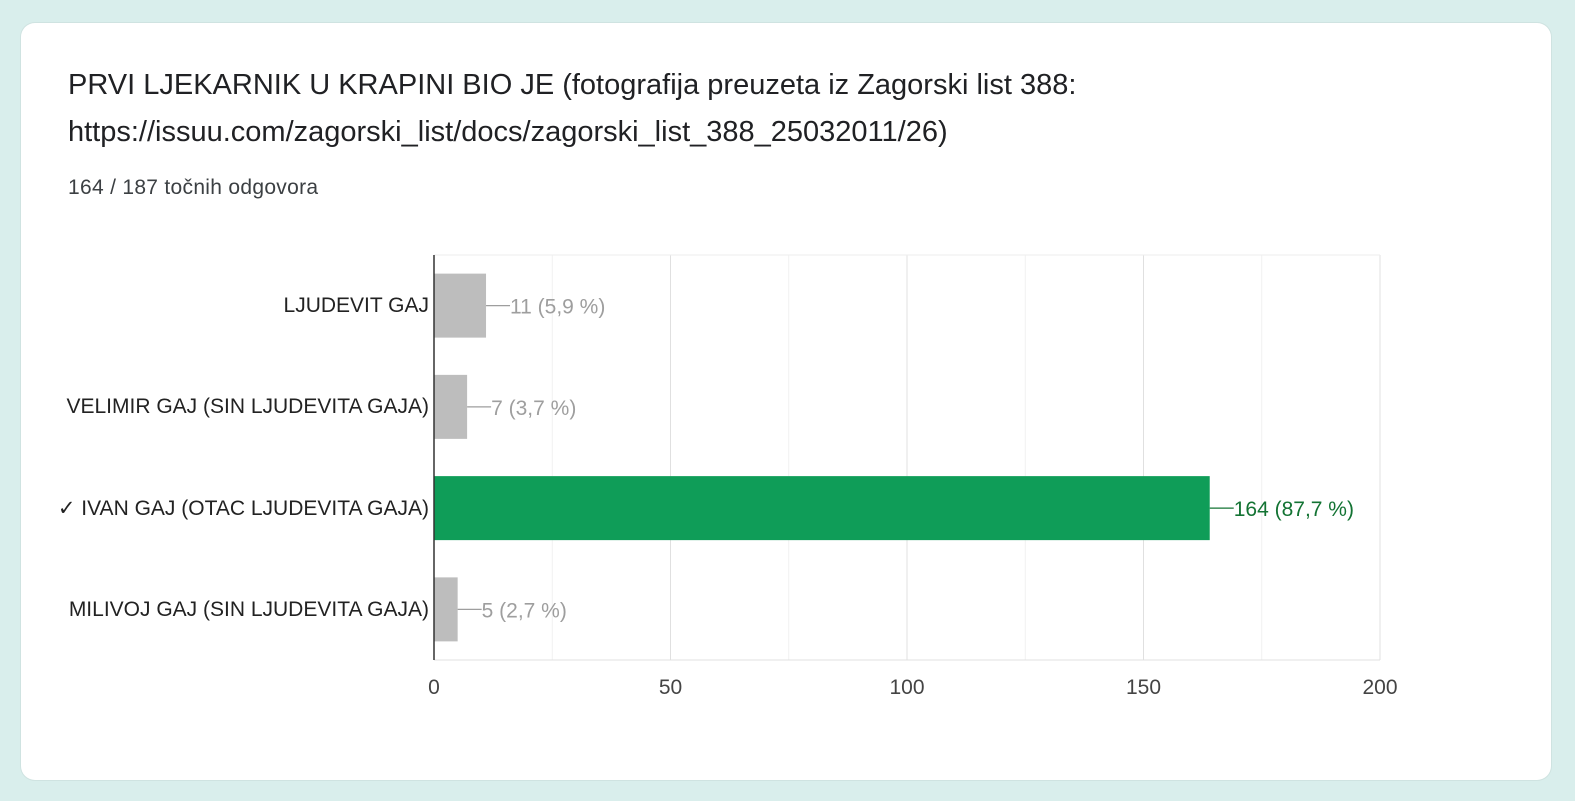 This screenshot has height=801, width=1575. What do you see at coordinates (243, 508) in the screenshot?
I see `category-label: ✓ IVAN GAJ (OTAC LJUDEVITA GAJA)` at bounding box center [243, 508].